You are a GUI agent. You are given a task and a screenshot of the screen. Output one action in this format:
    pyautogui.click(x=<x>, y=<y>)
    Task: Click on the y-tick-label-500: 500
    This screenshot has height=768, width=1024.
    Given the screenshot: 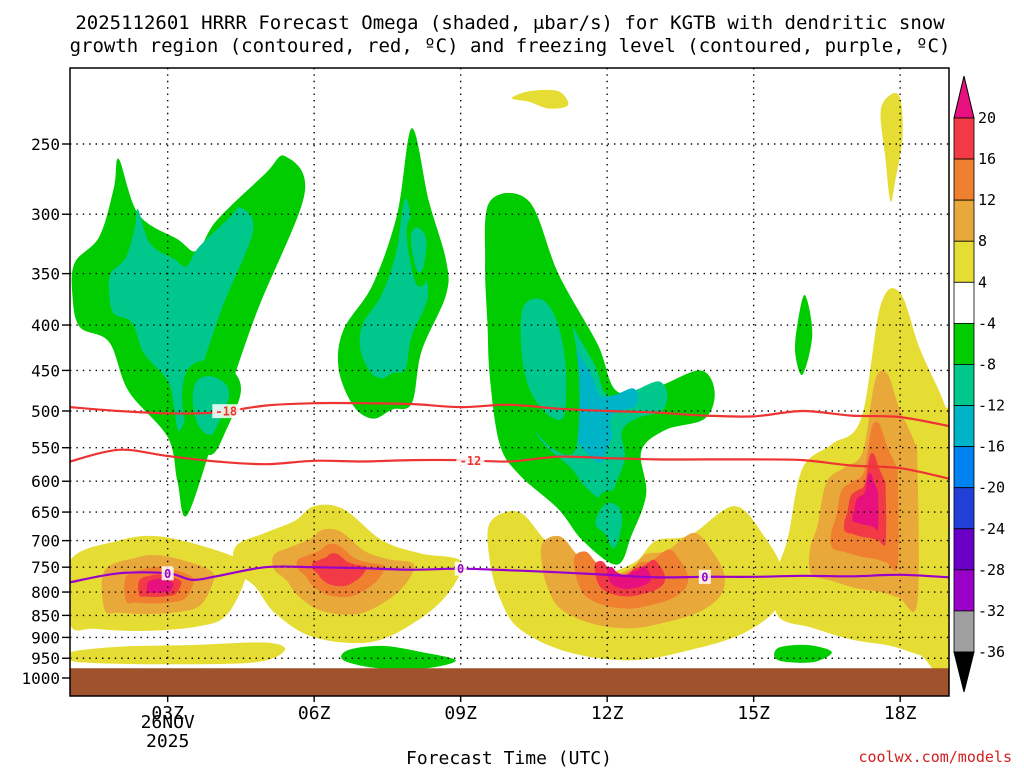 What is the action you would take?
    pyautogui.click(x=45, y=411)
    